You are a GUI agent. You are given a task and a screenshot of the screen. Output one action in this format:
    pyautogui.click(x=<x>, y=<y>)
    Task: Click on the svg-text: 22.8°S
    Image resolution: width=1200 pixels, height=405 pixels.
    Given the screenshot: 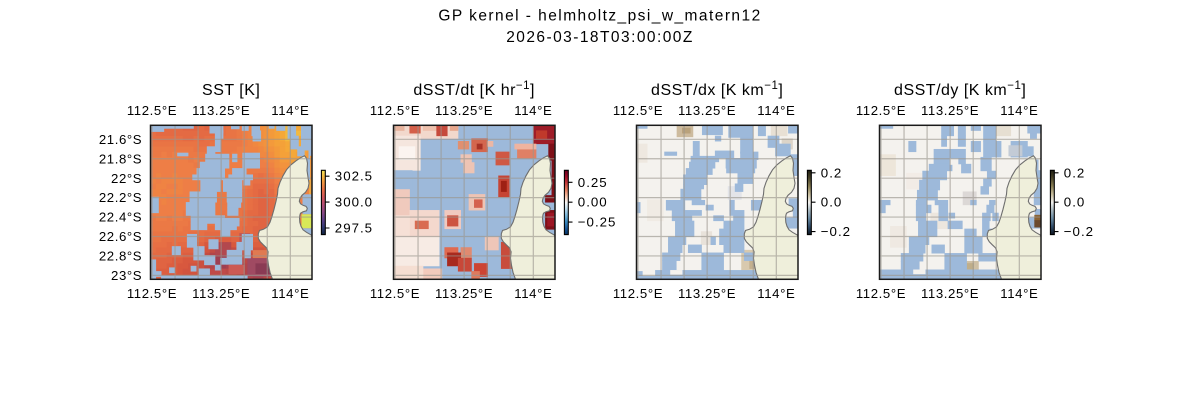 What is the action you would take?
    pyautogui.click(x=120, y=256)
    